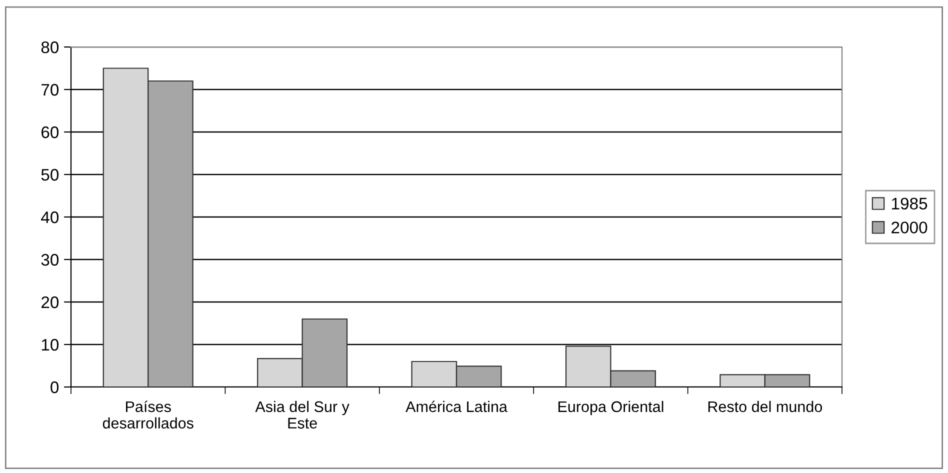 The image size is (948, 473). What do you see at coordinates (54, 387) in the screenshot?
I see `y-tick-label: 0` at bounding box center [54, 387].